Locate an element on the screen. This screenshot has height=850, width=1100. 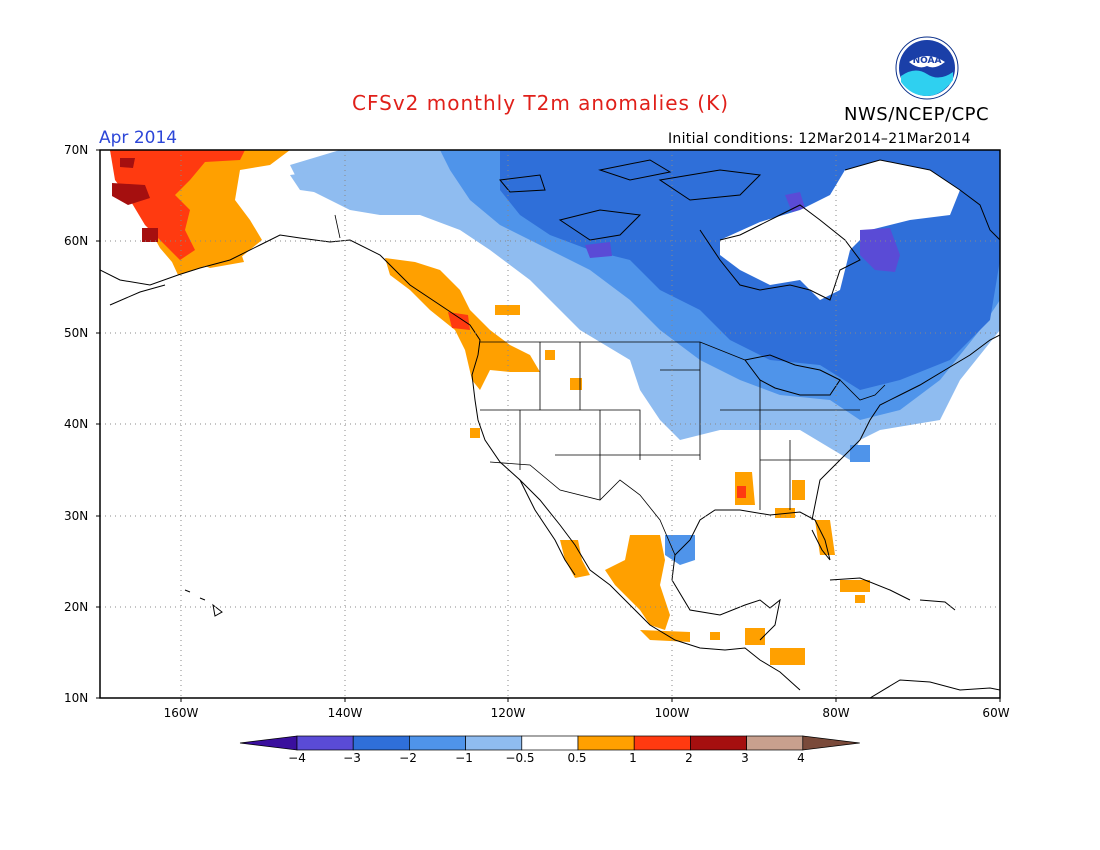
hispaniola is located at coordinates (937, 605).